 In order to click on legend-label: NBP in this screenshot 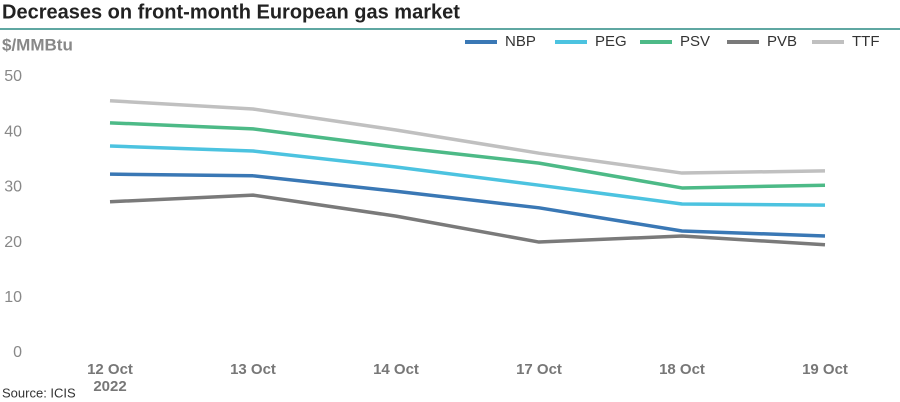, I will do `click(520, 41)`.